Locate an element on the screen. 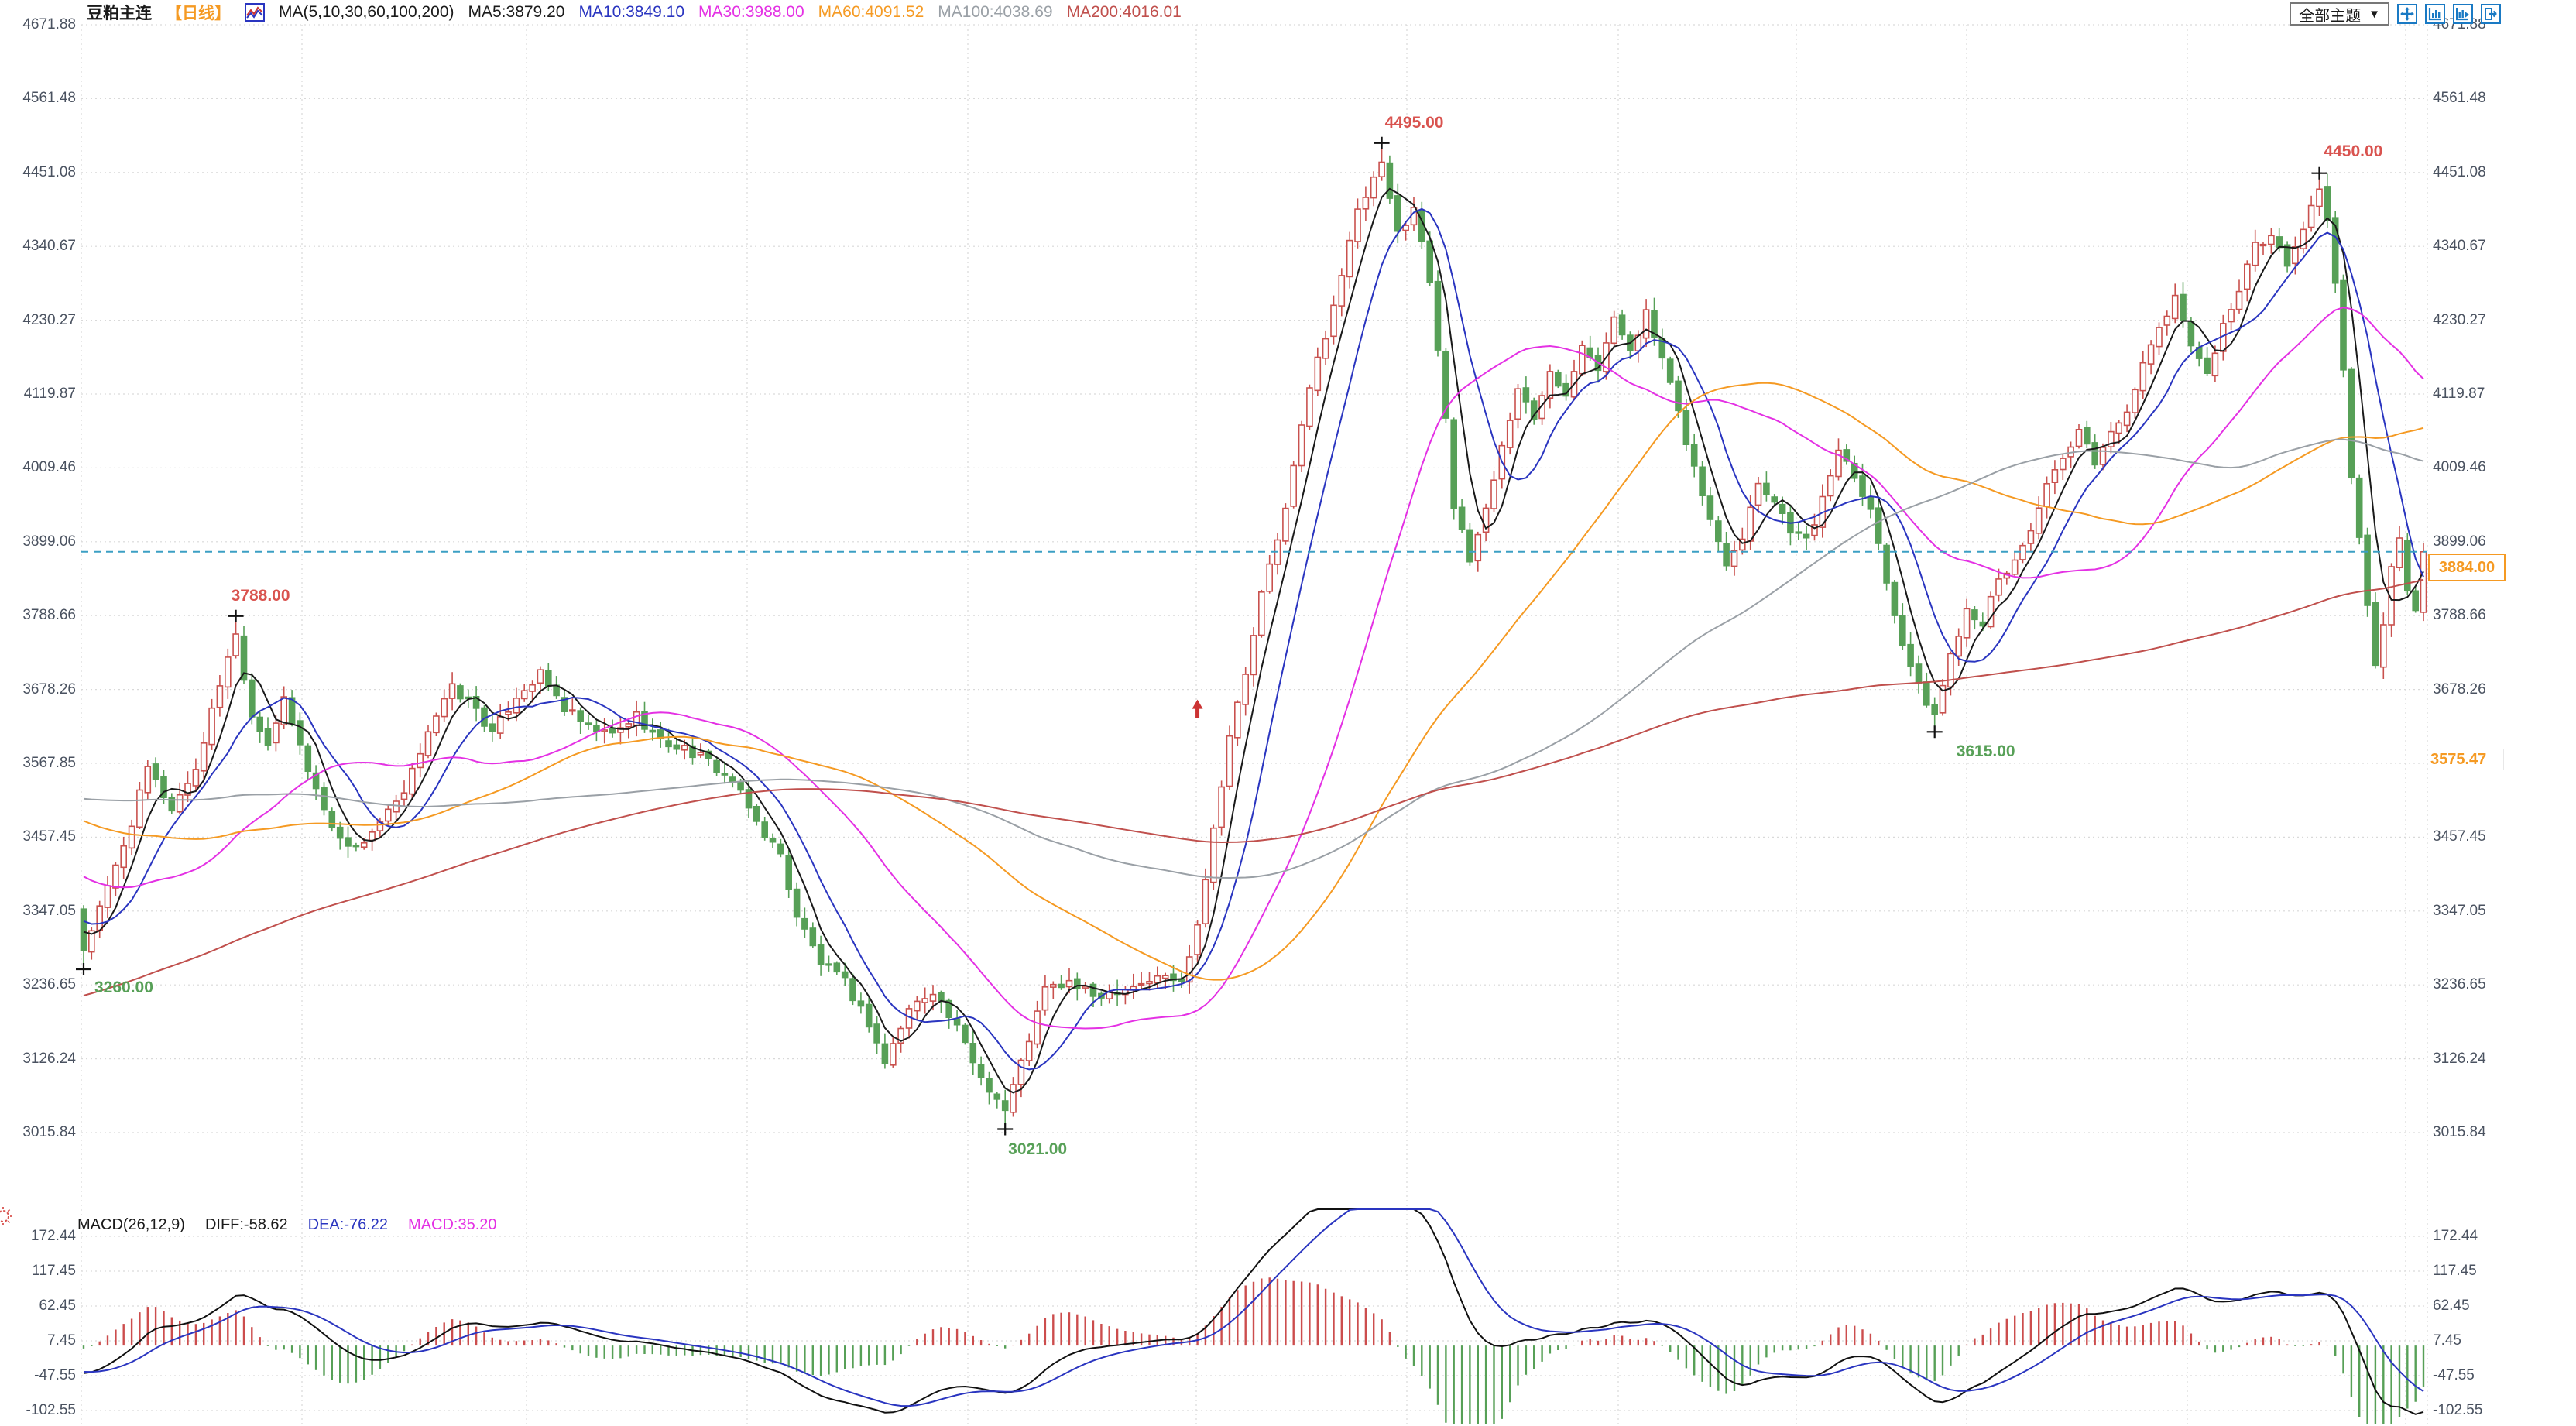 This screenshot has height=1426, width=2576. pop-out-icon is located at coordinates (2491, 14).